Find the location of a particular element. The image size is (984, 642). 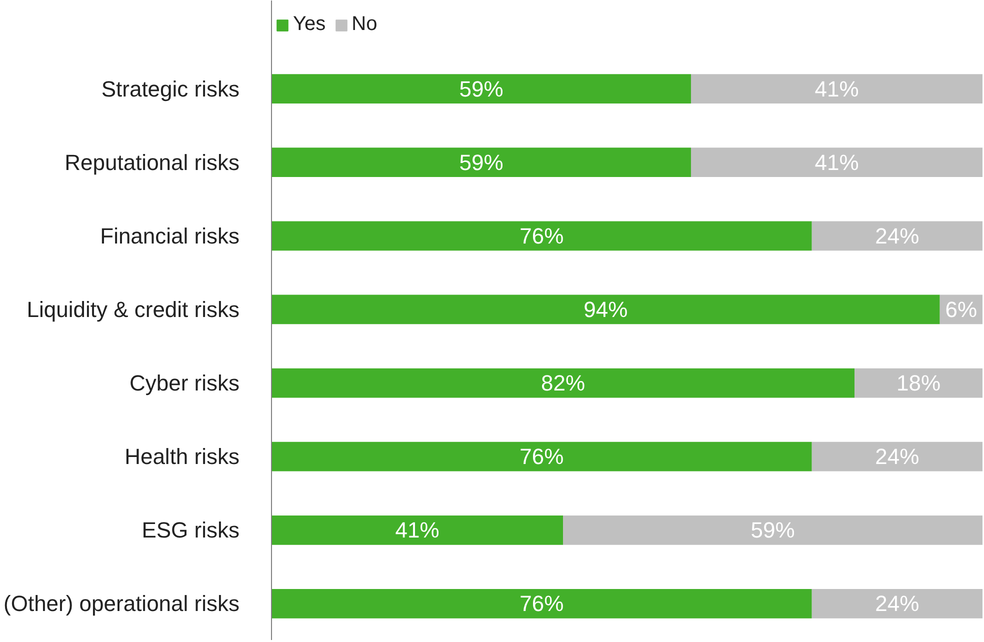

y-tick-label: Liquidity & credit risks is located at coordinates (133, 309).